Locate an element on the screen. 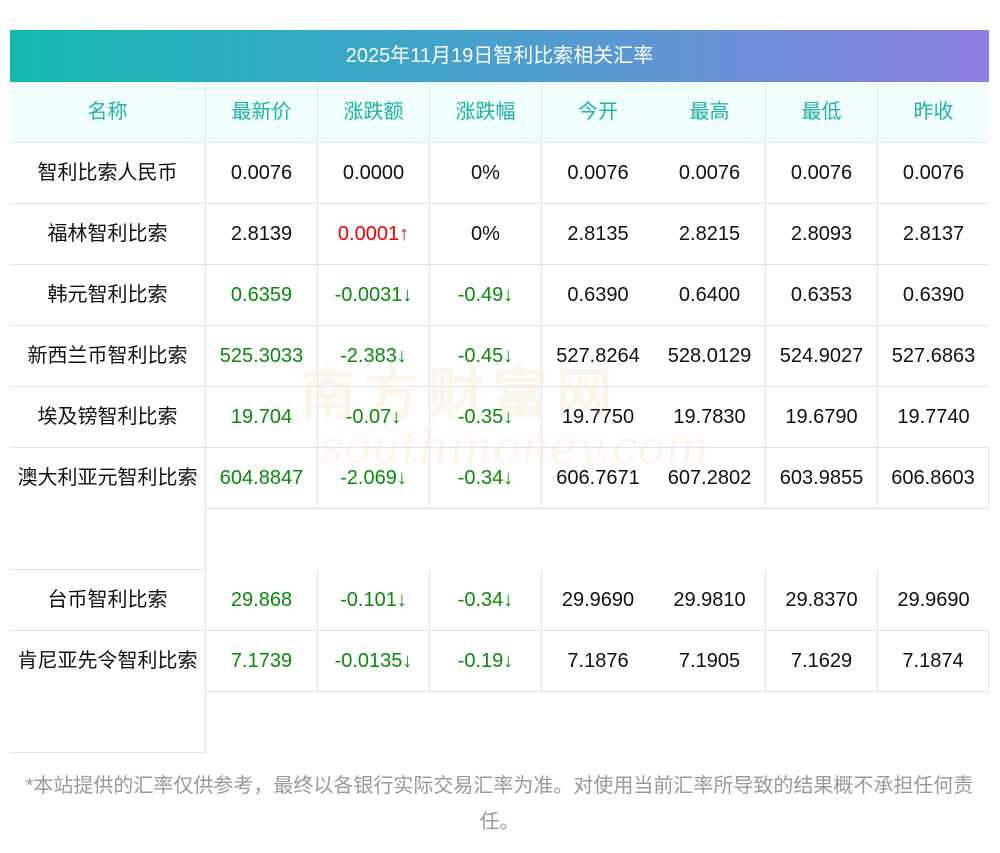  cell-latest: 2.8139 is located at coordinates (262, 234).